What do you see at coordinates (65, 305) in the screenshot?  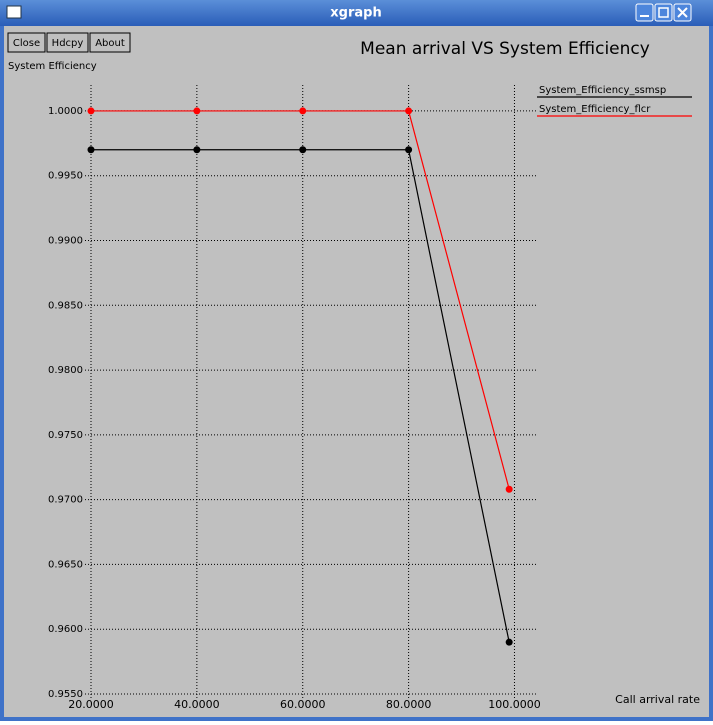 I see `y-tick-label: 0.9850` at bounding box center [65, 305].